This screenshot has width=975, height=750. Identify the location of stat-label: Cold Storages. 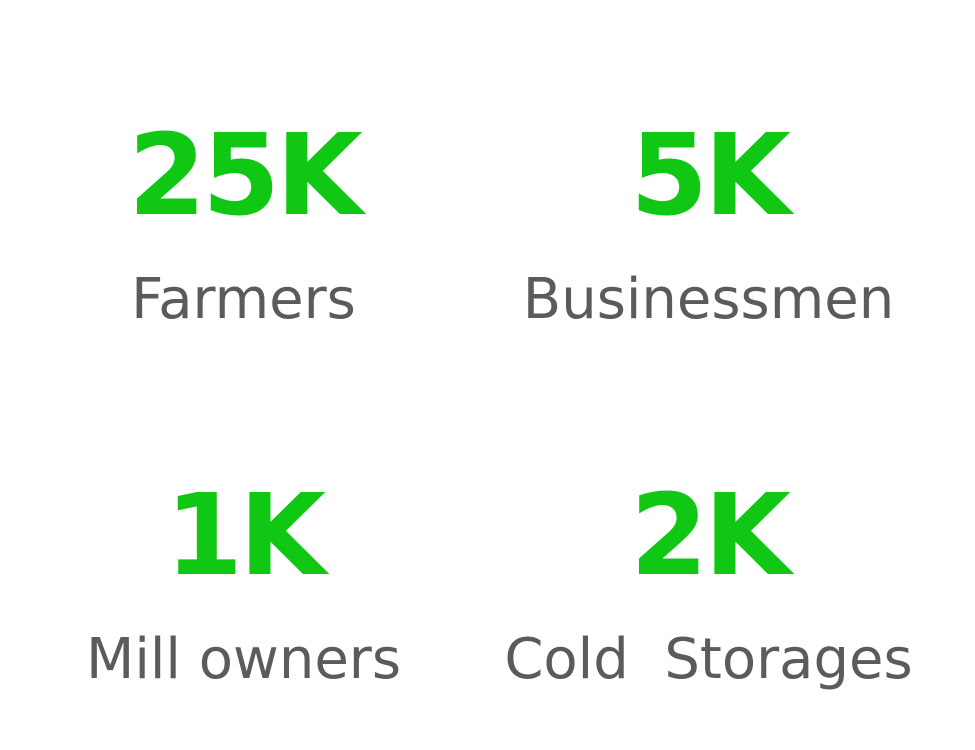
(708, 659).